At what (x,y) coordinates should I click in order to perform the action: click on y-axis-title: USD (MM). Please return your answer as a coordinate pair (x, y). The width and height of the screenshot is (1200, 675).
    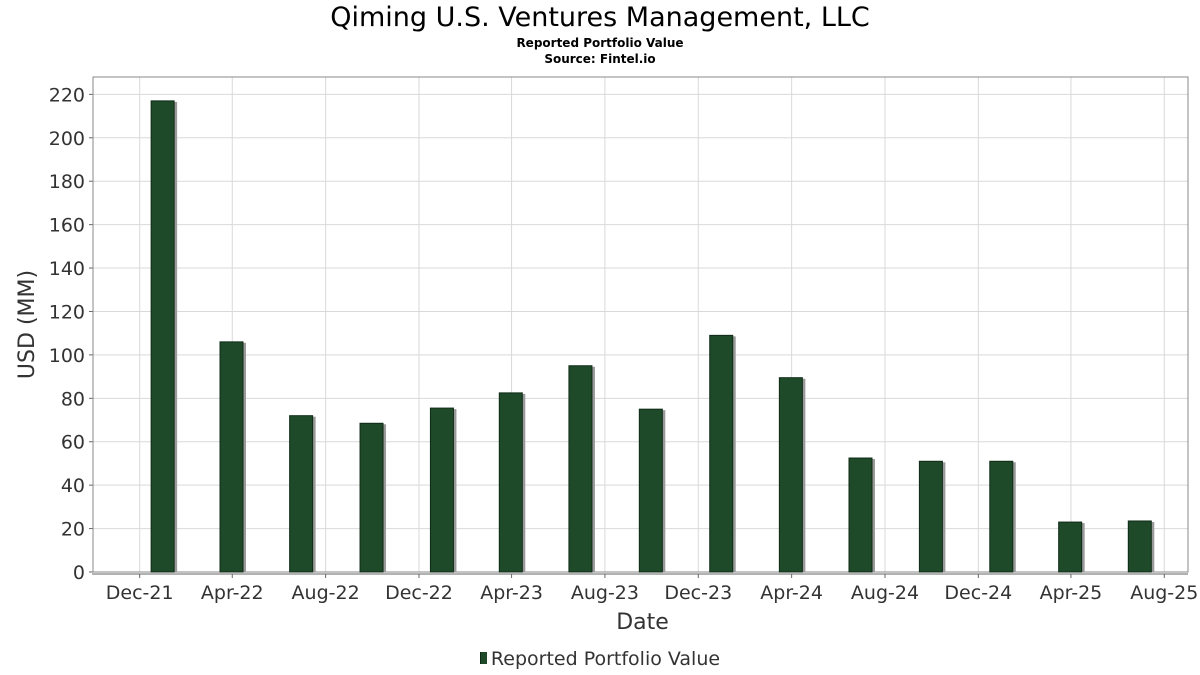
    Looking at the image, I should click on (27, 324).